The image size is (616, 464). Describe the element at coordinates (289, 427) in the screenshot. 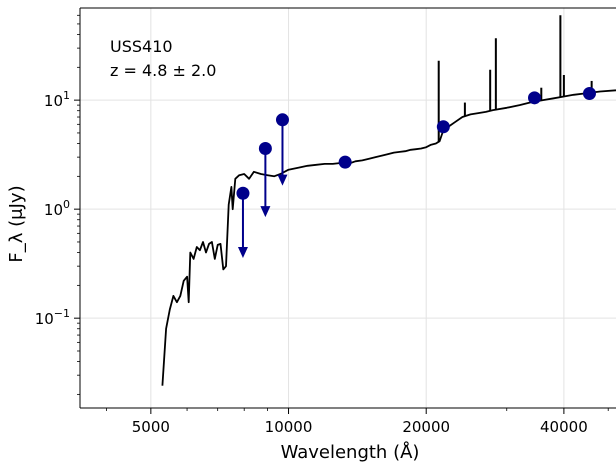

I see `x-tick-label: 10000` at that location.